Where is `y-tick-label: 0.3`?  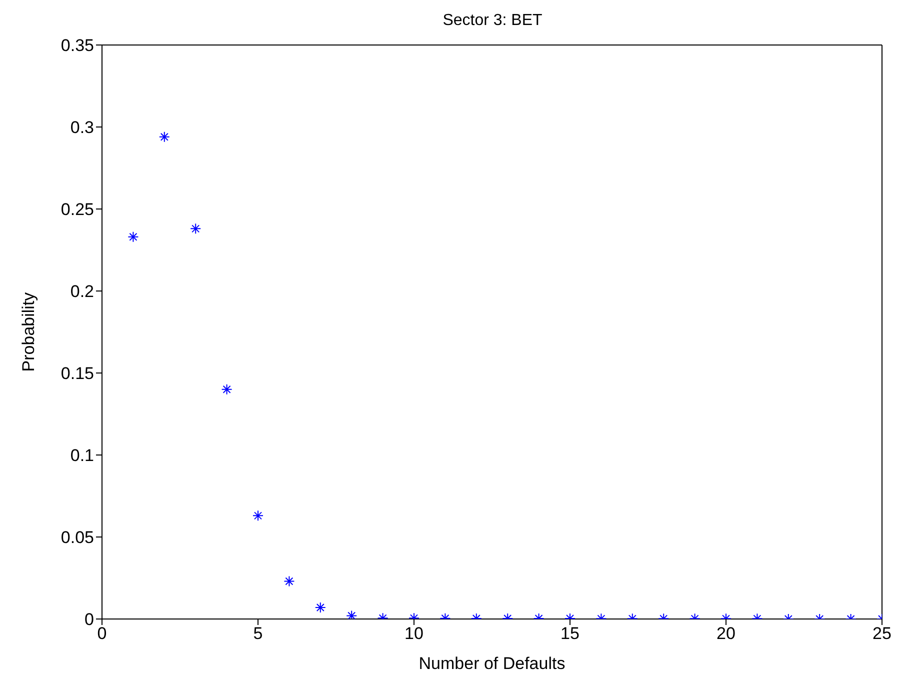 y-tick-label: 0.3 is located at coordinates (82, 128).